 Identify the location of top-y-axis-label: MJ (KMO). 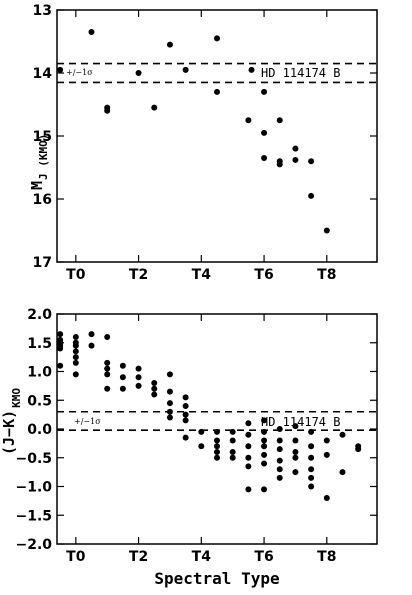
(39, 162).